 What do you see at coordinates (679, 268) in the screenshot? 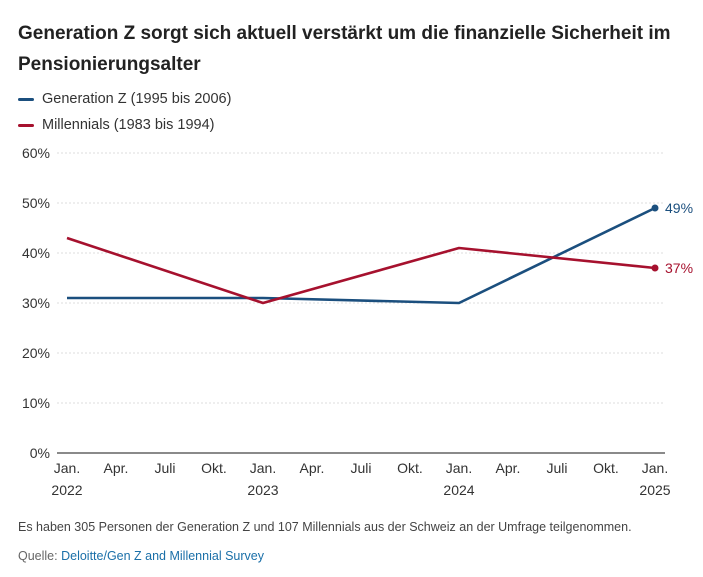
I see `end-label-millennials: 37%` at bounding box center [679, 268].